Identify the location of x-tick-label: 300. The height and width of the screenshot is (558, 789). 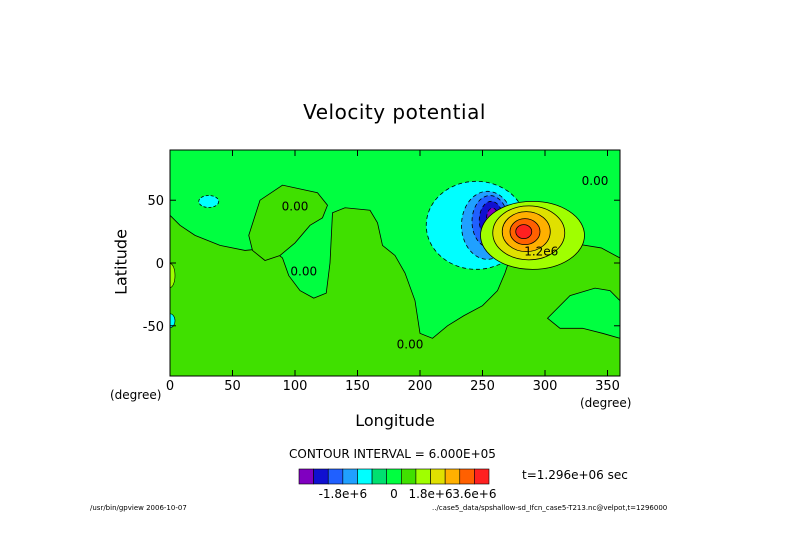
(545, 386).